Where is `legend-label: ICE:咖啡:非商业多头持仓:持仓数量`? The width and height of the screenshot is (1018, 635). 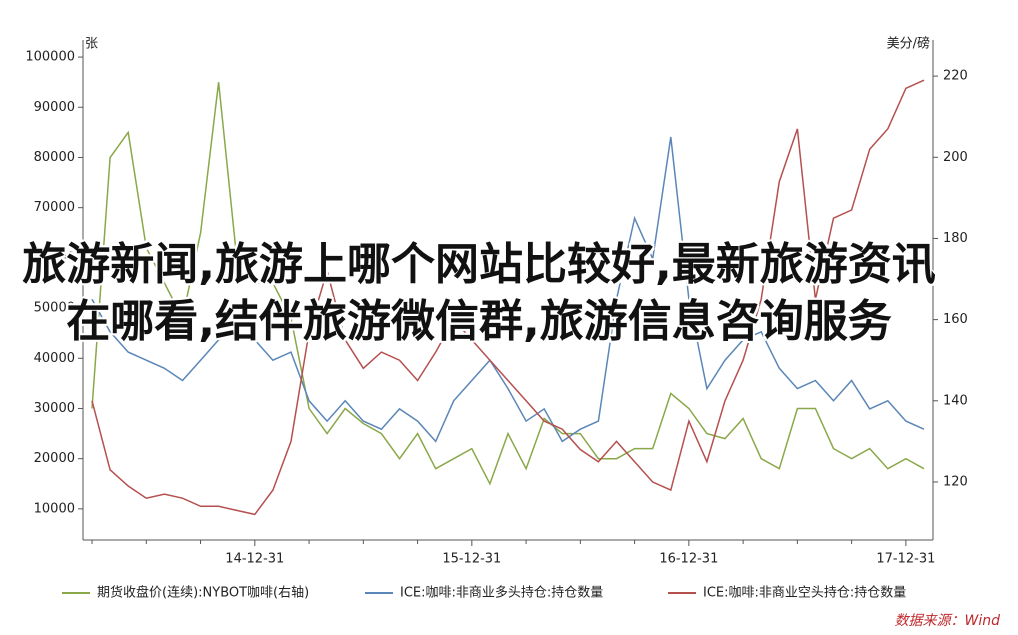 legend-label: ICE:咖啡:非商业多头持仓:持仓数量 is located at coordinates (501, 593).